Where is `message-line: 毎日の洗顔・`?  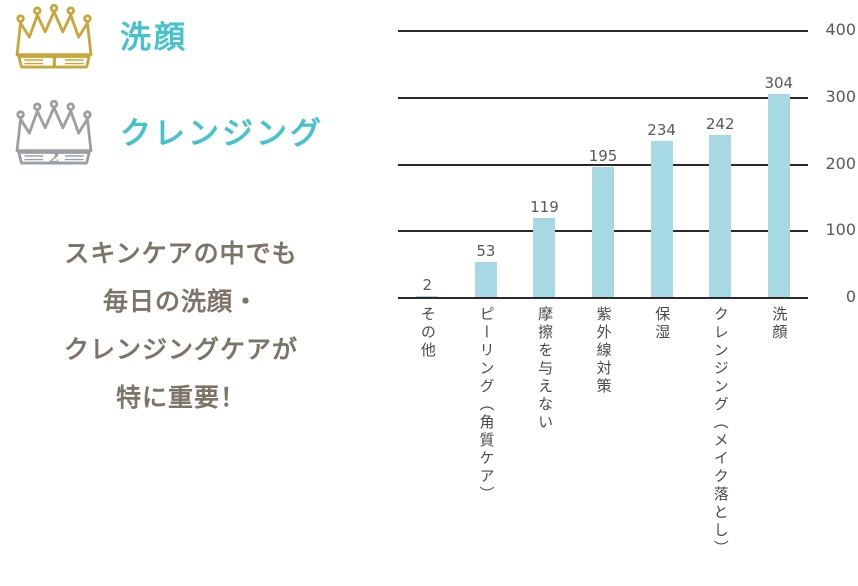 message-line: 毎日の洗顔・ is located at coordinates (180, 301).